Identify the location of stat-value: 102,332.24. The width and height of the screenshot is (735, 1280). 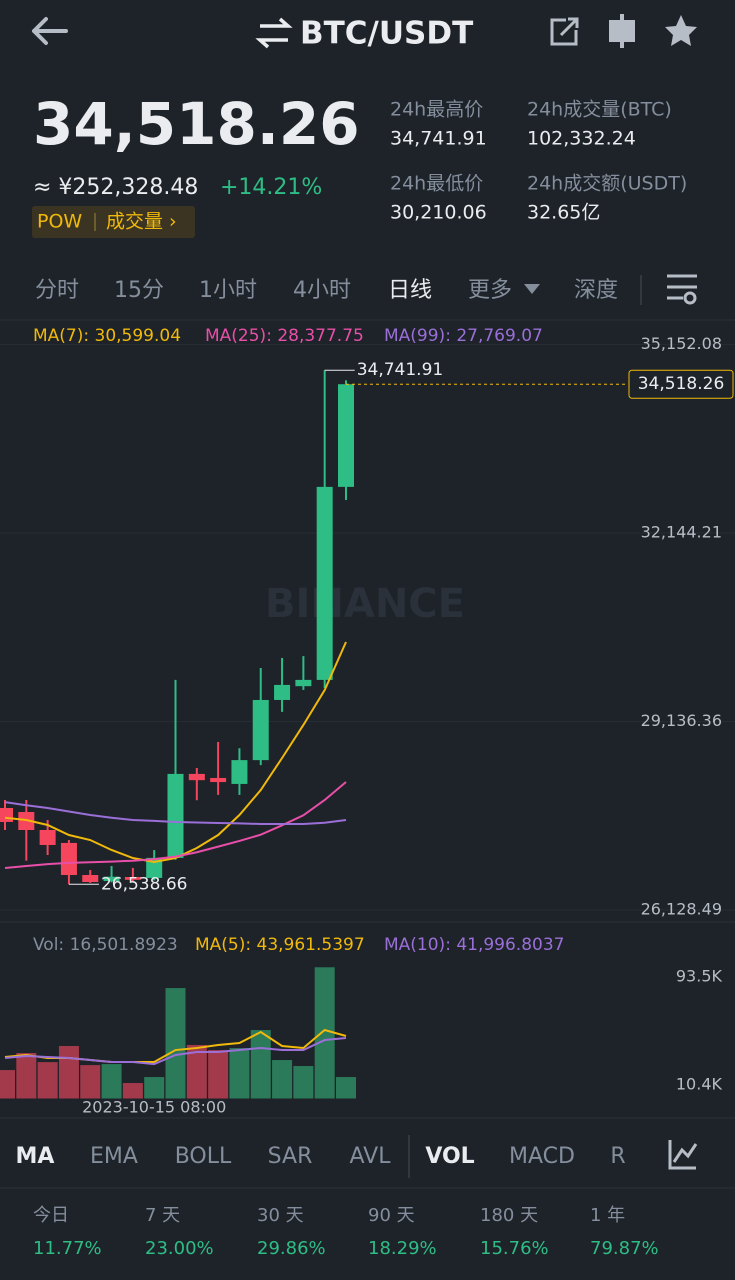
(581, 139).